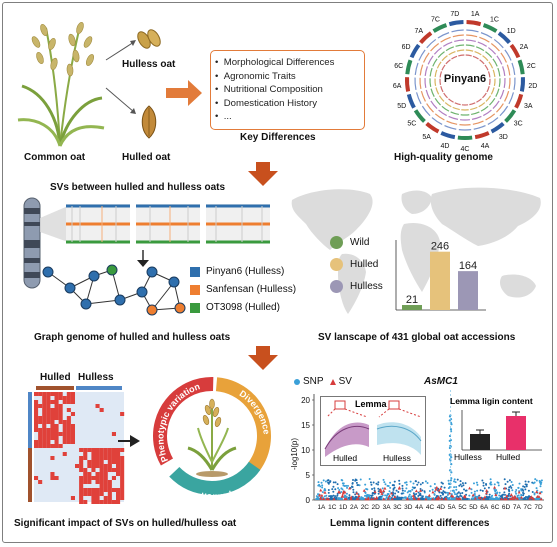 The width and height of the screenshot is (557, 547). What do you see at coordinates (441, 381) in the screenshot?
I see `gene-label: AsMC1` at bounding box center [441, 381].